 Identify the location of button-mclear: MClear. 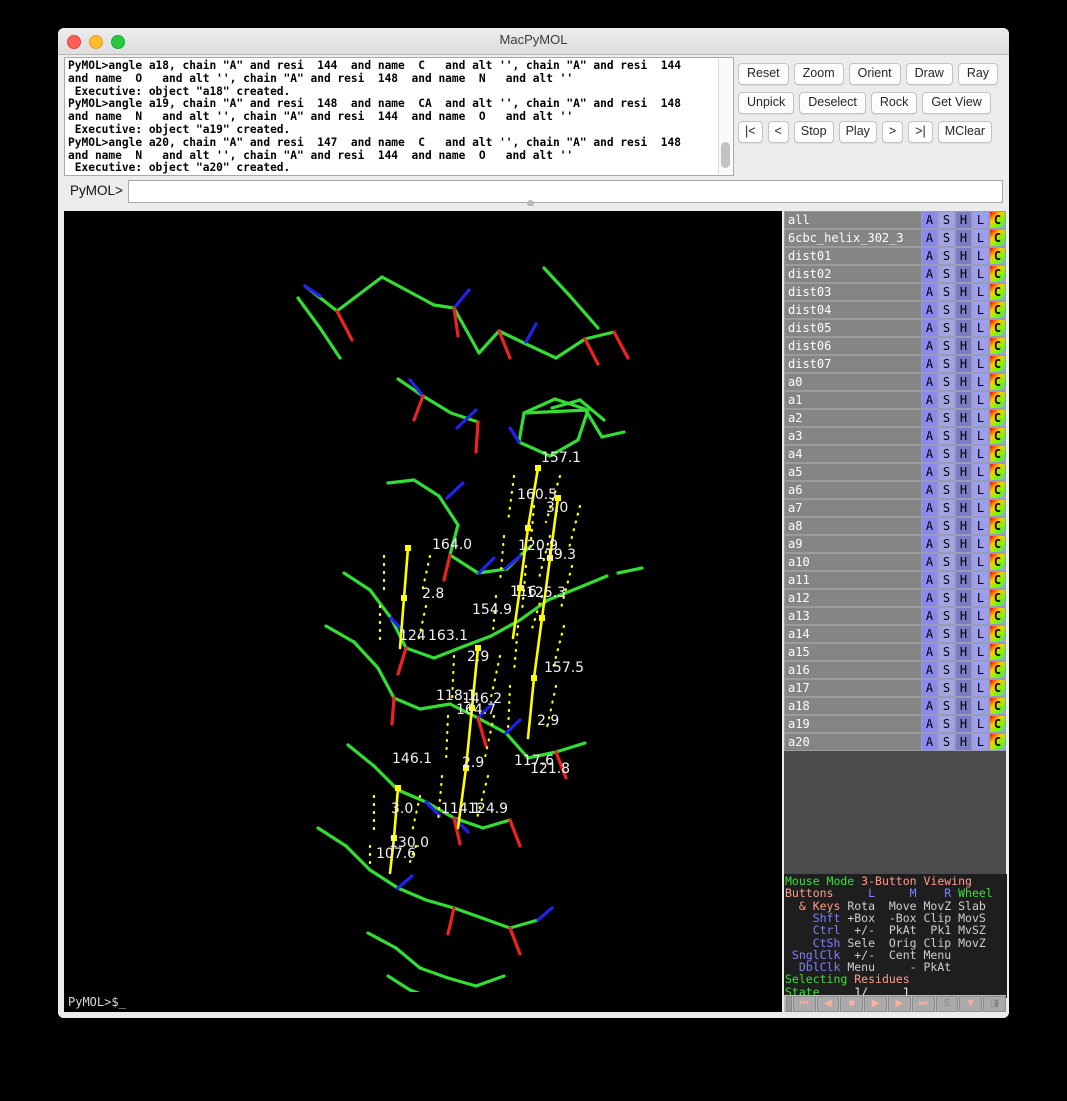
(965, 132).